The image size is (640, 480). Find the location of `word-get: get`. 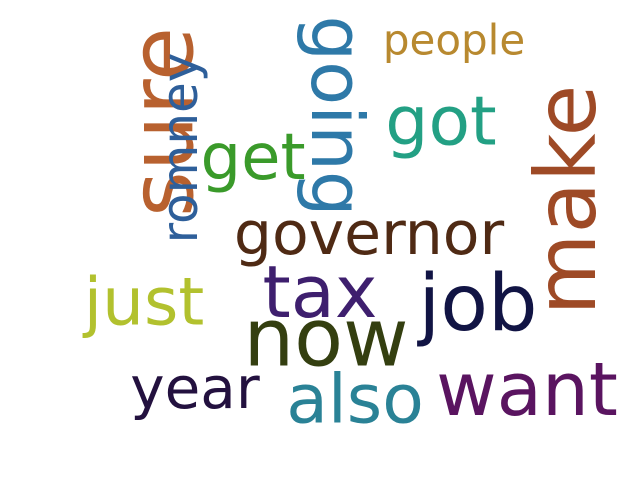

word-get: get is located at coordinates (252, 158).